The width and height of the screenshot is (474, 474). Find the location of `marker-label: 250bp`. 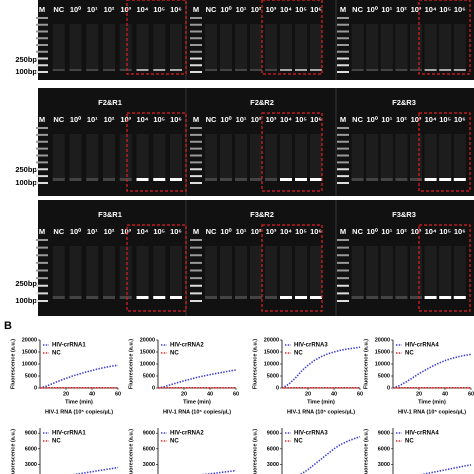

marker-label: 250bp is located at coordinates (26, 59).